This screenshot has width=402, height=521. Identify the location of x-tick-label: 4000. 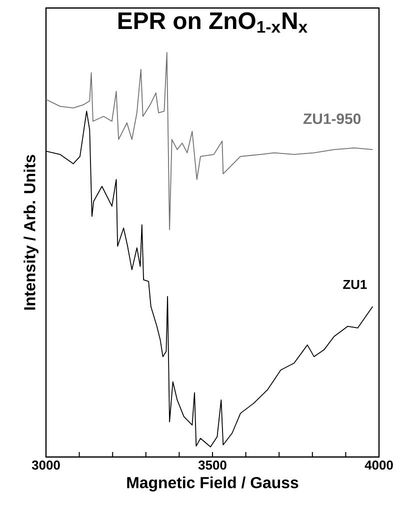
(378, 465).